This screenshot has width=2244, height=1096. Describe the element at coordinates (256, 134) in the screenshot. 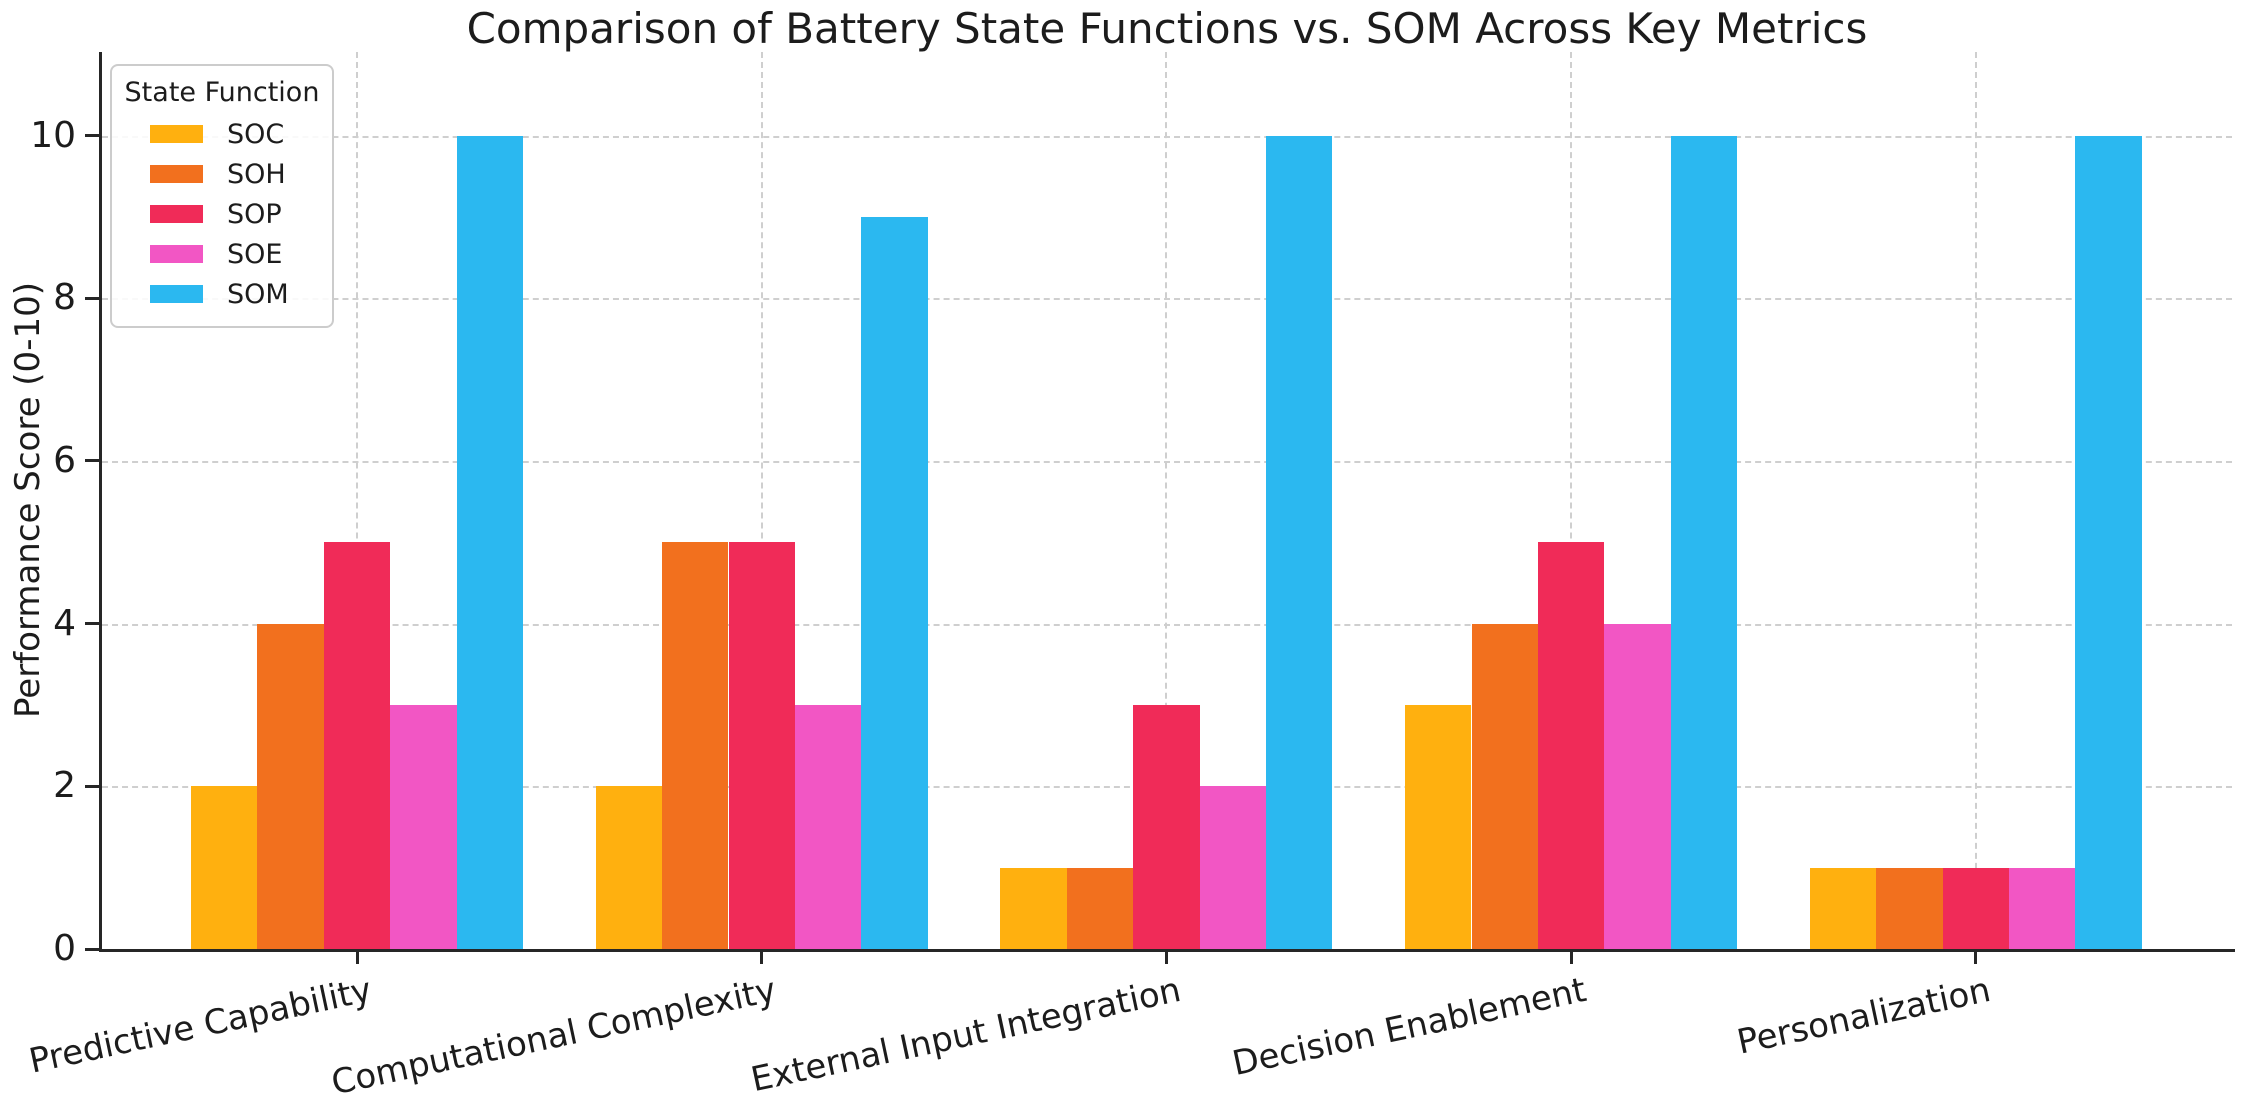

I see `legend-item-label: SOC` at that location.